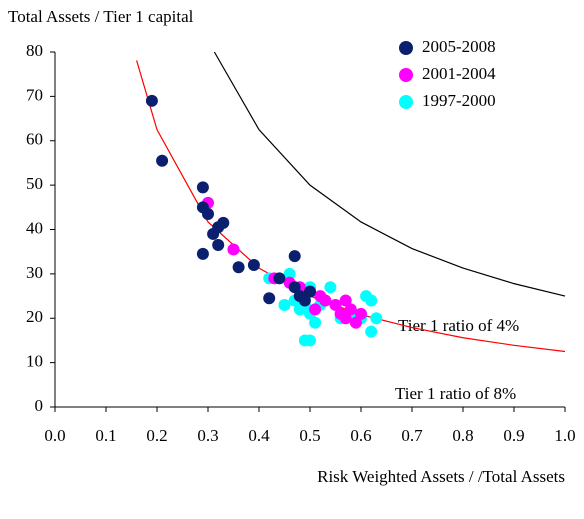  Describe the element at coordinates (459, 73) in the screenshot. I see `legend-label: 2001-2004` at that location.